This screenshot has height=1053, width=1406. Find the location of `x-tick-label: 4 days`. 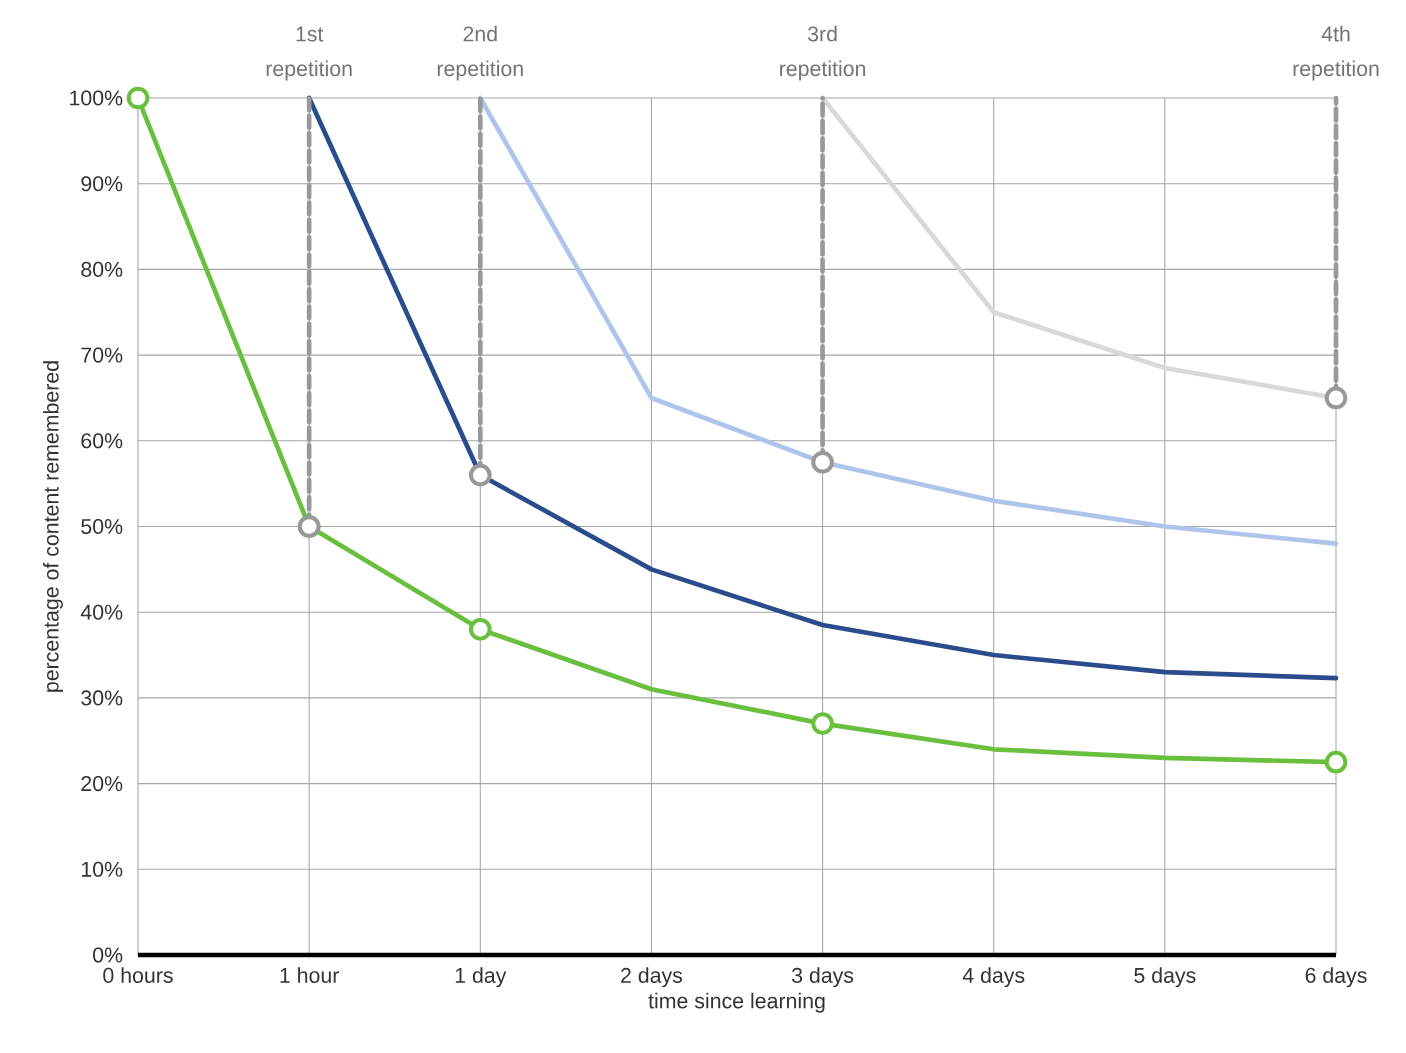

x-tick-label: 4 days is located at coordinates (993, 977).